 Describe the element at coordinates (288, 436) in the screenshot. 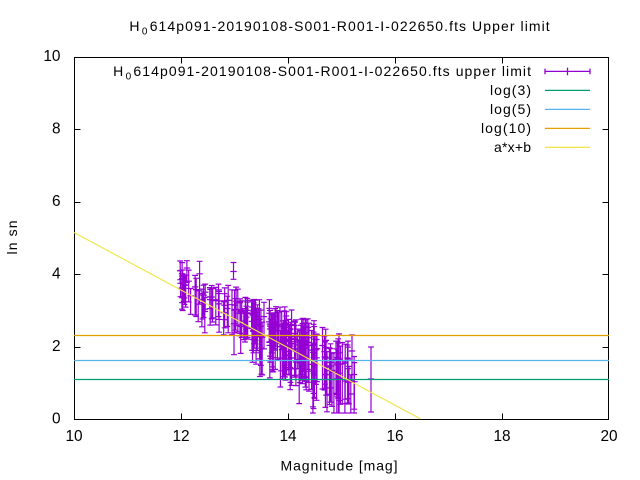

I see `svg-text: 14` at that location.